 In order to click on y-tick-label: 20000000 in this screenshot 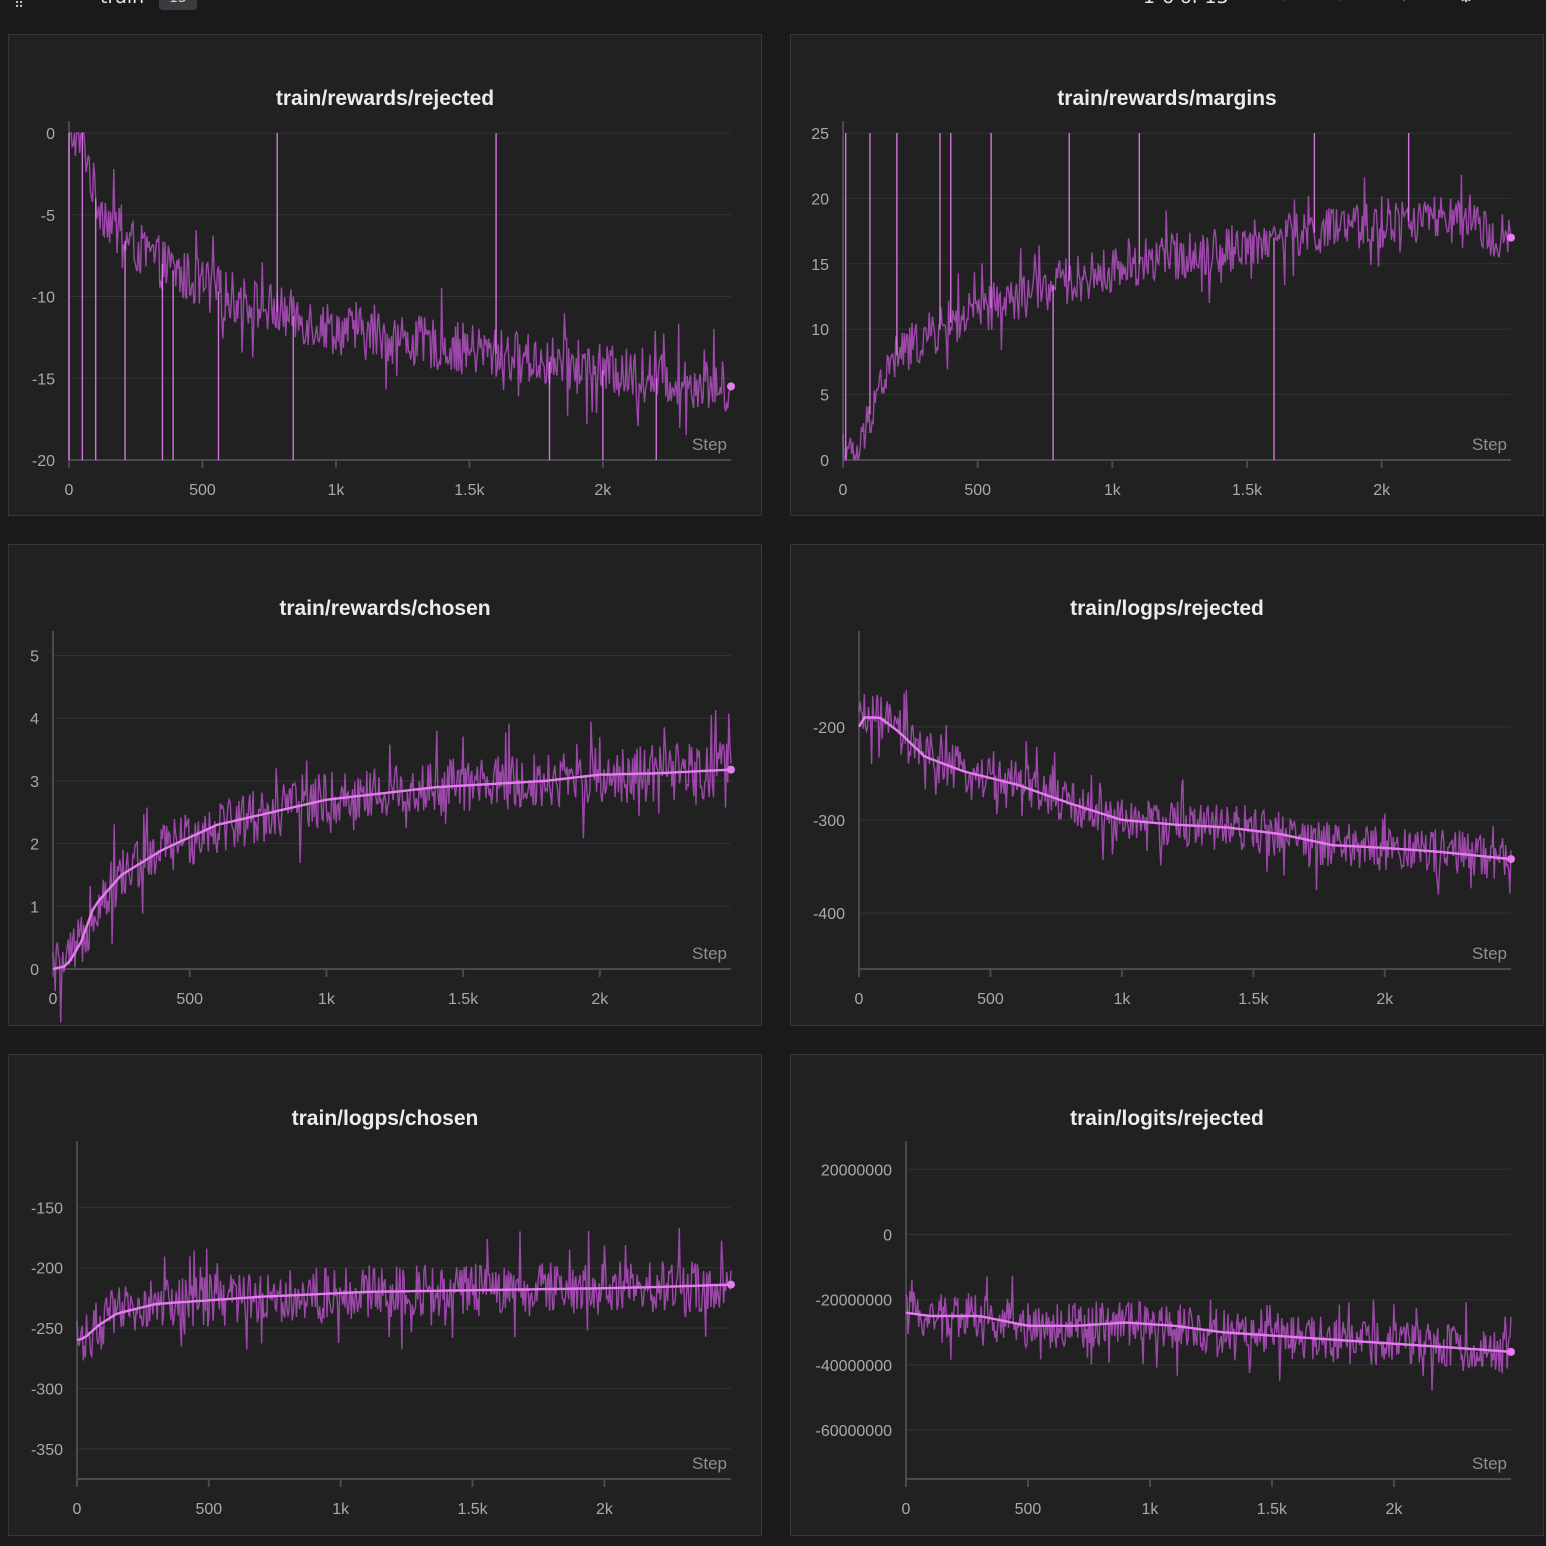, I will do `click(856, 1170)`.